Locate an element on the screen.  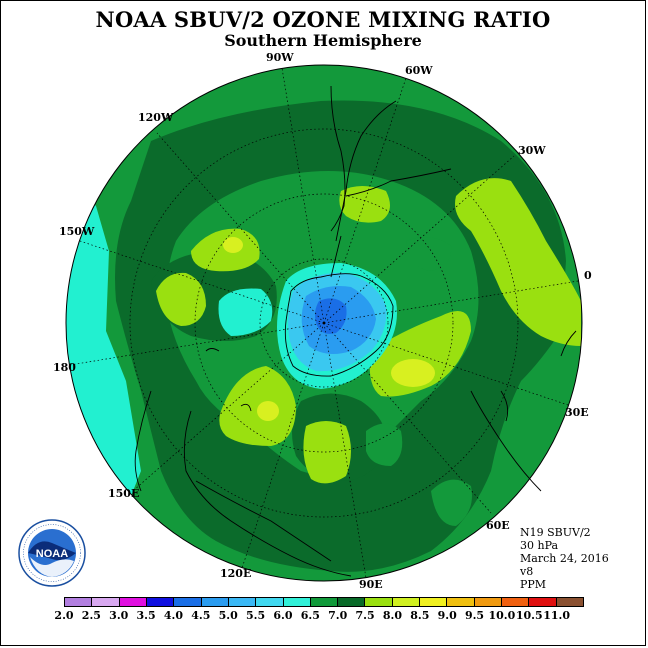
lime-region-northeast is located at coordinates (518, 262).